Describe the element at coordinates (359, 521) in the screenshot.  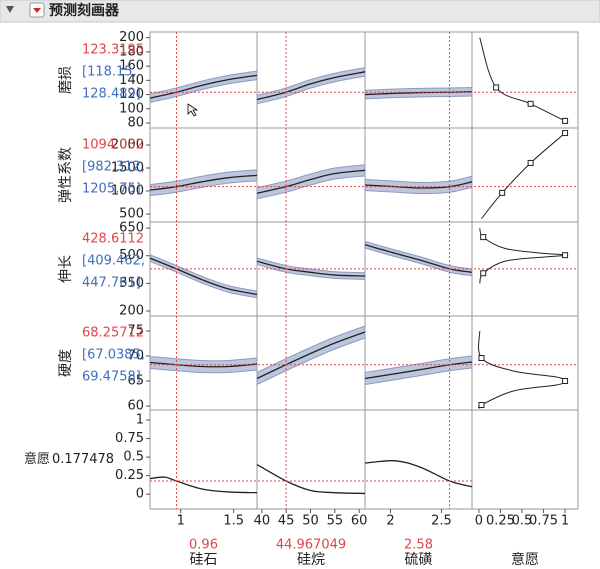
I see `x-tick-label: 60` at that location.